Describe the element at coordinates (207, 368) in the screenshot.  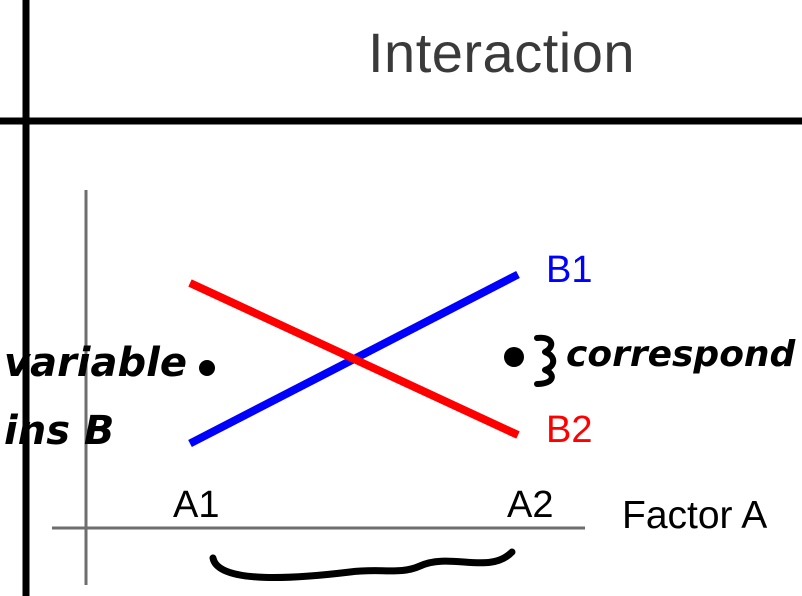
I see `left-dot` at that location.